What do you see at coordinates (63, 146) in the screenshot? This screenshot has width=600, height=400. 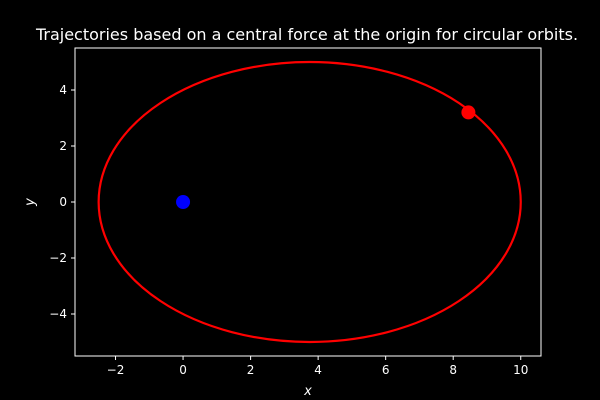 I see `y-tick-label: 2` at bounding box center [63, 146].